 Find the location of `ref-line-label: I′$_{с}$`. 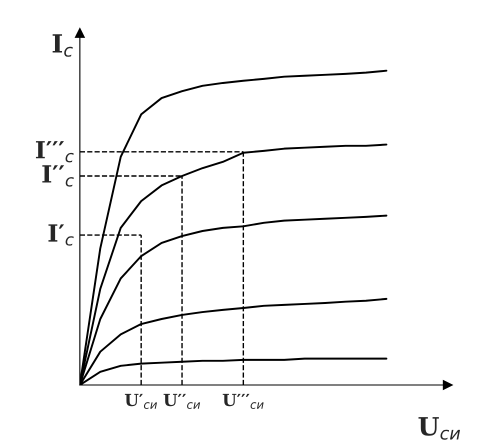

ref-line-label: I′$_{с}$ is located at coordinates (61, 235).